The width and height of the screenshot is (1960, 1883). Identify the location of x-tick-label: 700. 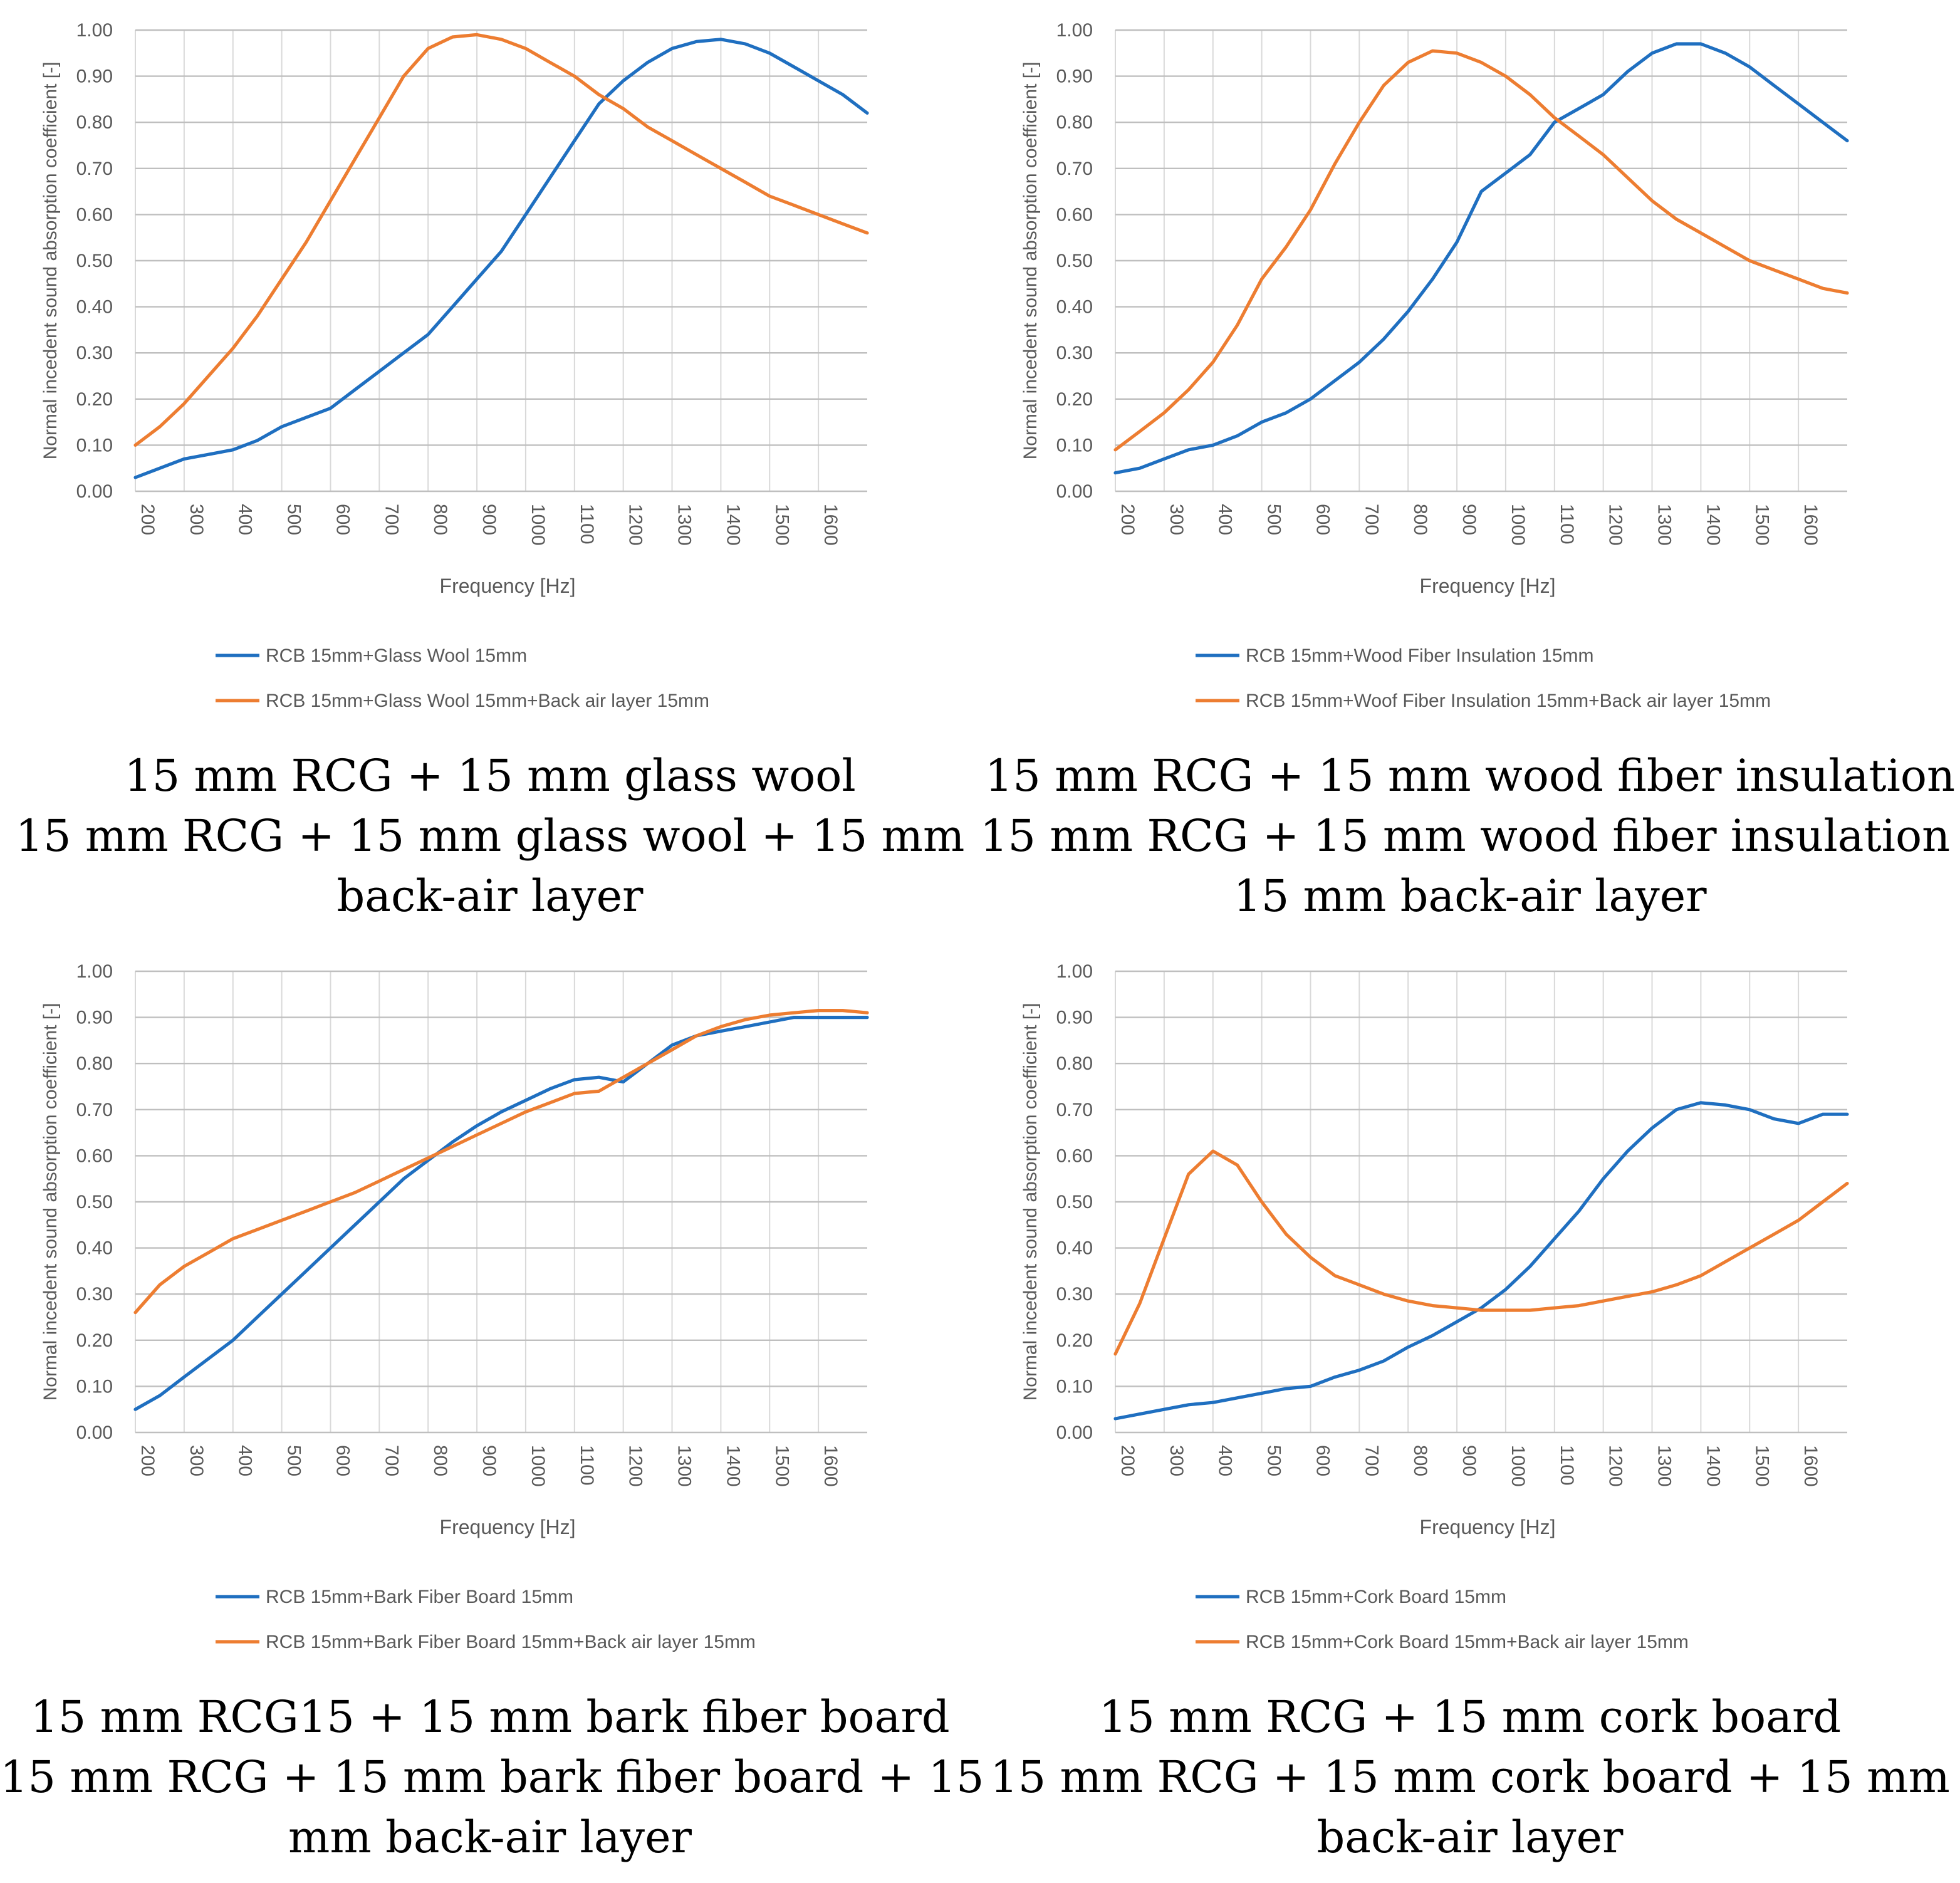
(391, 1460).